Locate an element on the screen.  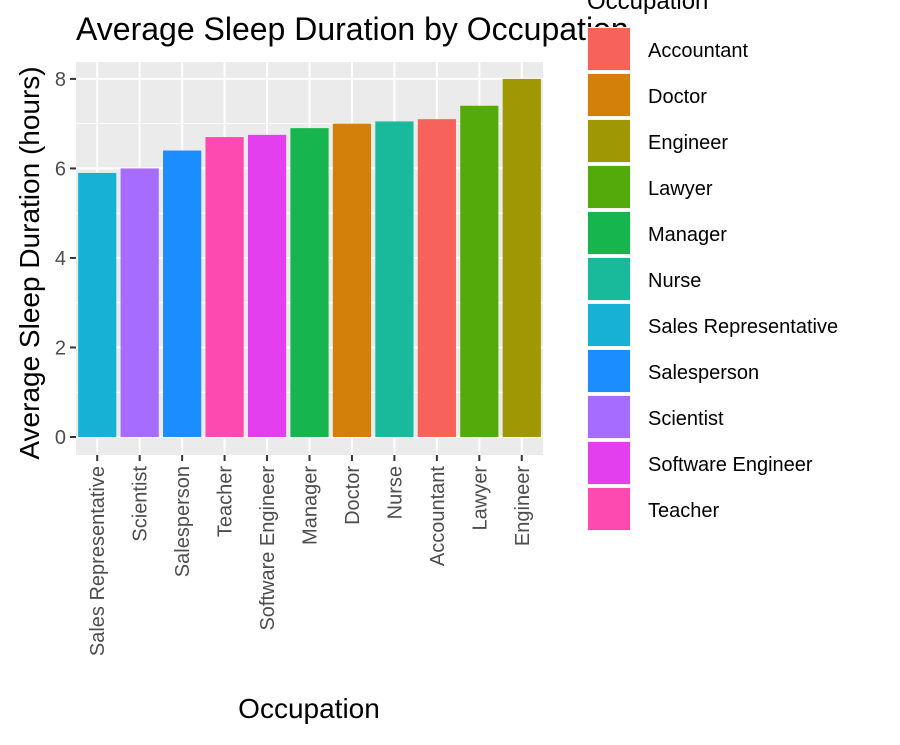
y-tick-label: 6 is located at coordinates (60, 169).